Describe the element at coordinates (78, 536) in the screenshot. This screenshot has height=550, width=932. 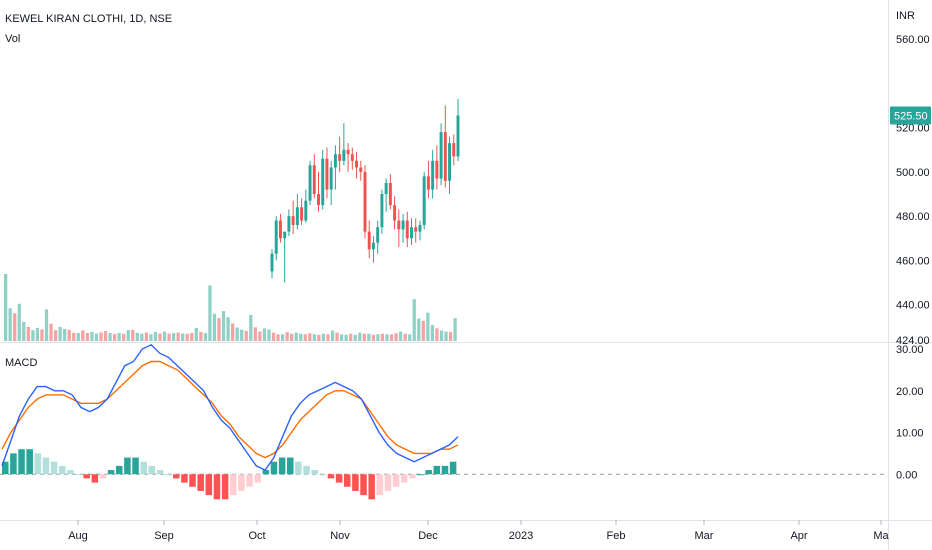
I see `x-axis-label: Aug` at that location.